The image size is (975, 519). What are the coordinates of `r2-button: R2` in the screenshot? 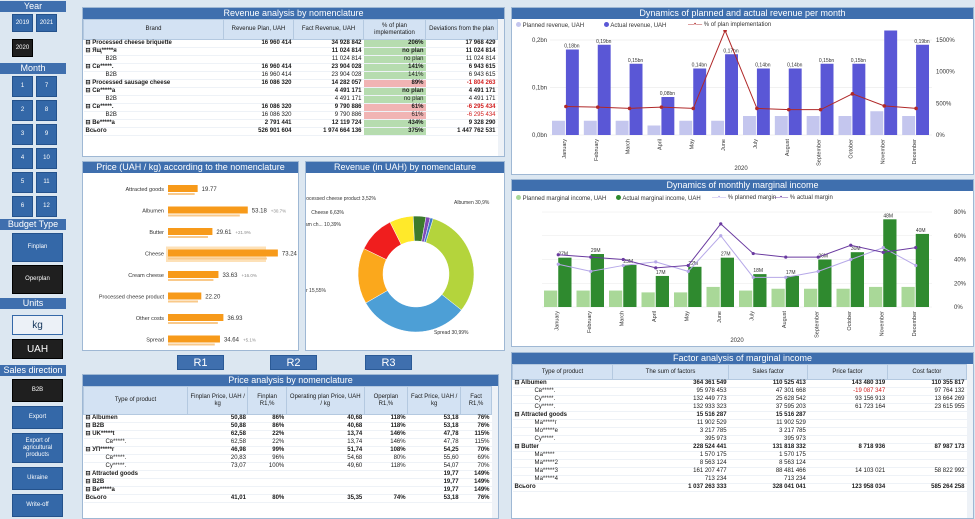 It's located at (293, 362).